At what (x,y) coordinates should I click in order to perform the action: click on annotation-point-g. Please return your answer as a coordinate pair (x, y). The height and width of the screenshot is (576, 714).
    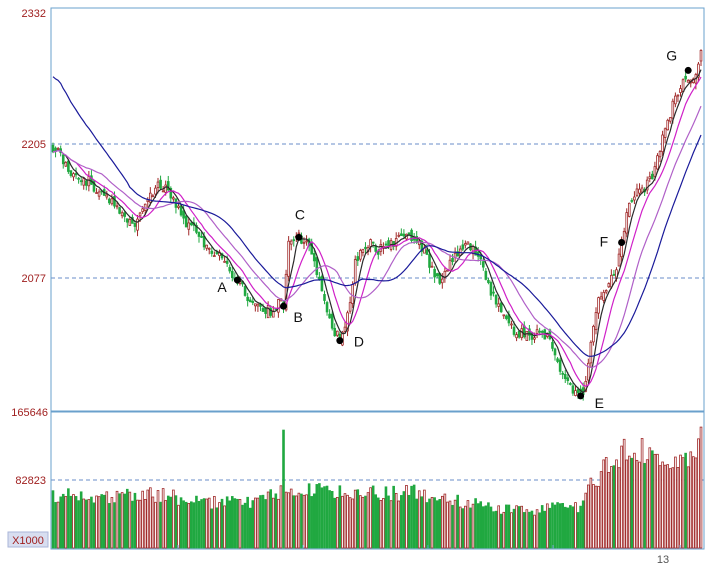
    Looking at the image, I should click on (688, 70).